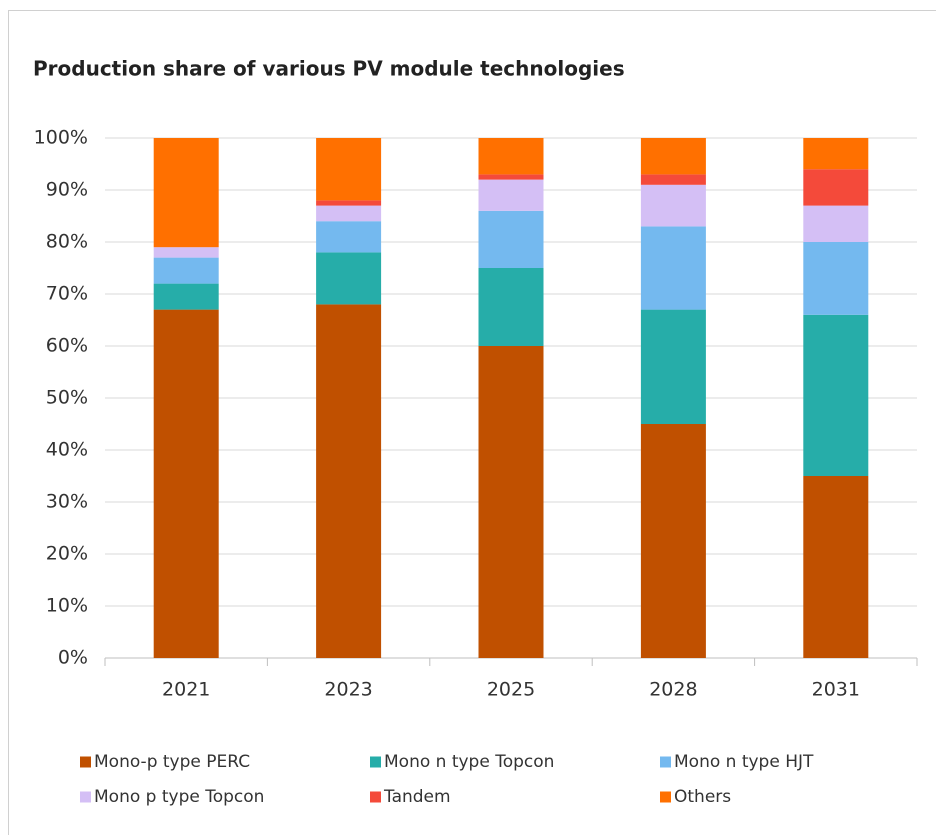 This screenshot has height=835, width=936. What do you see at coordinates (702, 797) in the screenshot?
I see `legend-label: Others` at bounding box center [702, 797].